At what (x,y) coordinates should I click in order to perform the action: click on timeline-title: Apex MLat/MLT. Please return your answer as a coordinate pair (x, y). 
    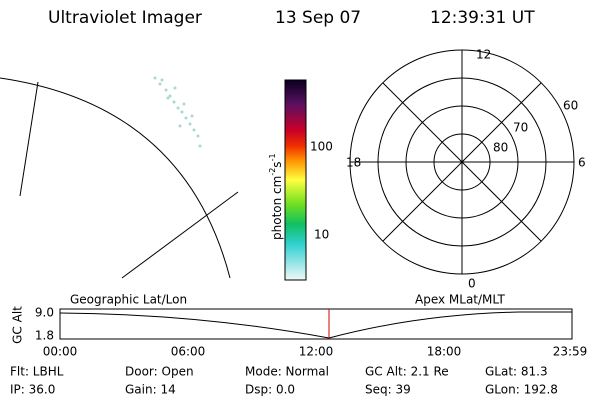
    Looking at the image, I should click on (460, 300).